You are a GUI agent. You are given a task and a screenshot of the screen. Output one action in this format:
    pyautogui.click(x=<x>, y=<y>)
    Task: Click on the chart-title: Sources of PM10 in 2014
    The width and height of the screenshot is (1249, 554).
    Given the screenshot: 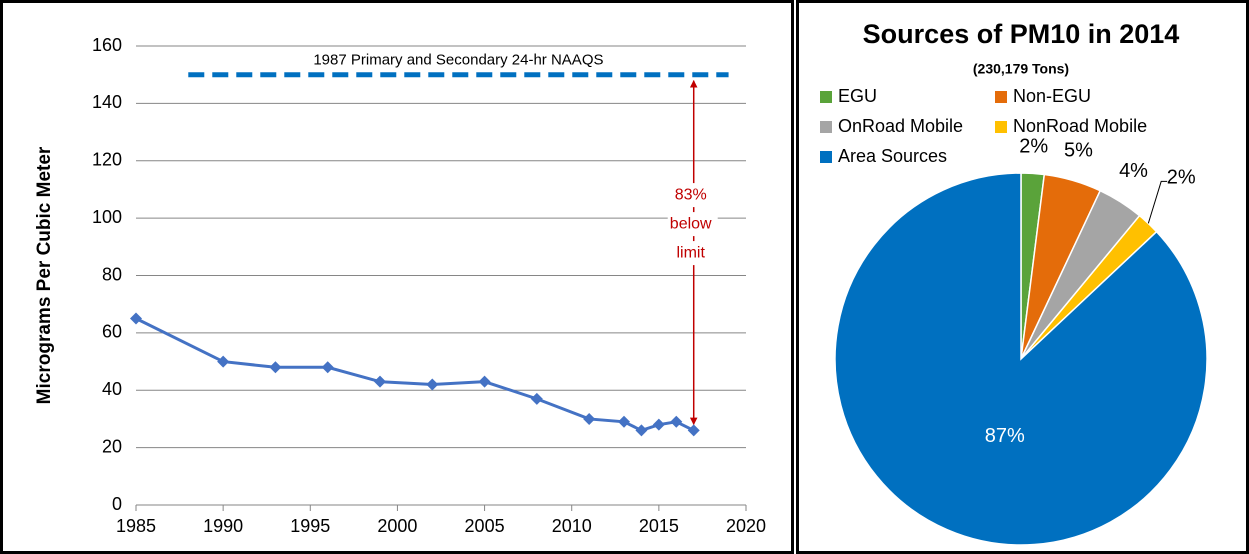 What is the action you would take?
    pyautogui.click(x=1021, y=34)
    